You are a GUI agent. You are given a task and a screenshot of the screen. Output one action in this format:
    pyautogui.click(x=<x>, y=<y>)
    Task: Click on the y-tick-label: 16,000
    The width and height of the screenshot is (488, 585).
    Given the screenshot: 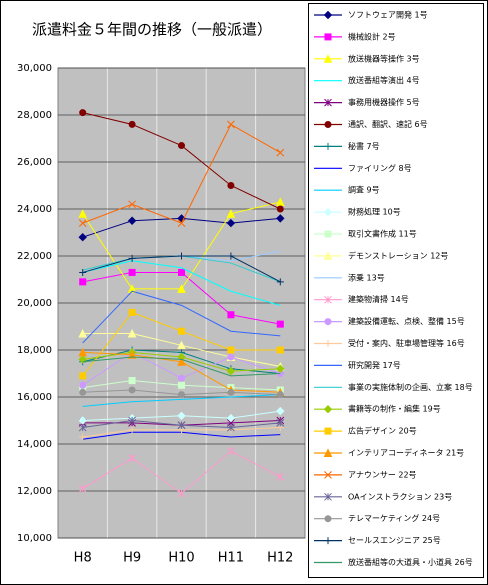 What is the action you would take?
    pyautogui.click(x=34, y=397)
    